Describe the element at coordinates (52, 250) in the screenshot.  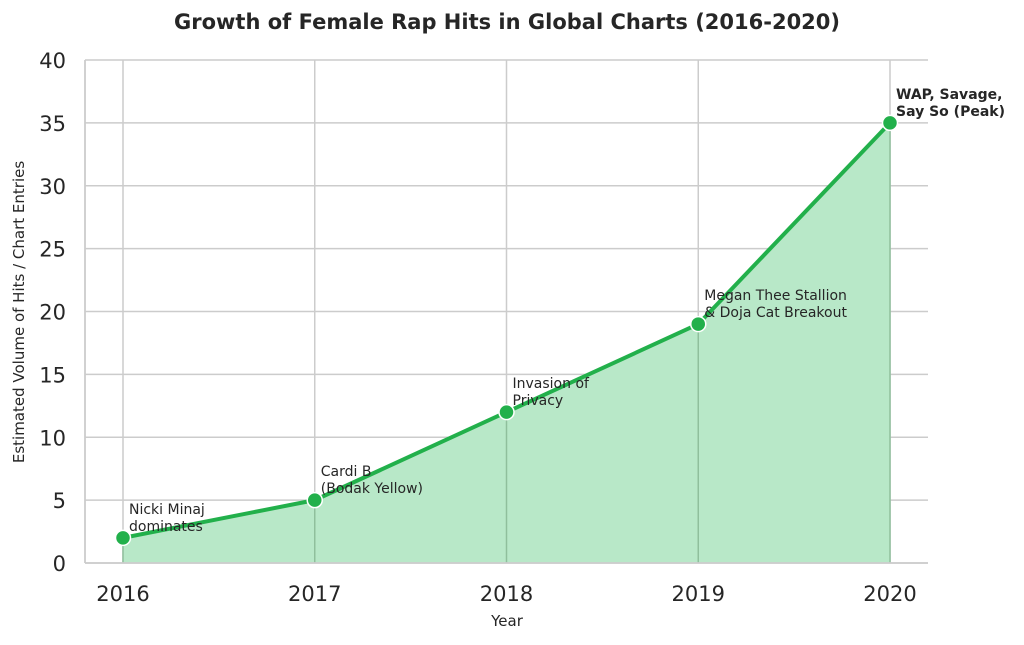
I see `y-tick-label: 25` at that location.